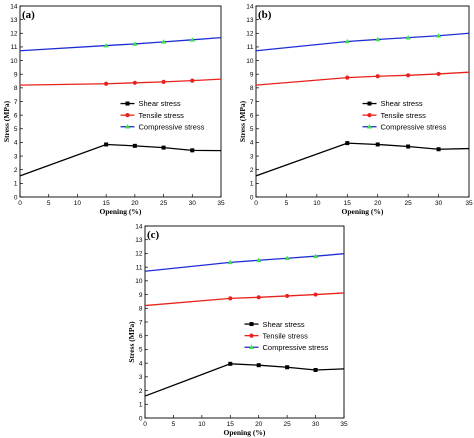 This screenshot has height=438, width=474. What do you see at coordinates (402, 103) in the screenshot?
I see `legend-label: Shear stress` at bounding box center [402, 103].